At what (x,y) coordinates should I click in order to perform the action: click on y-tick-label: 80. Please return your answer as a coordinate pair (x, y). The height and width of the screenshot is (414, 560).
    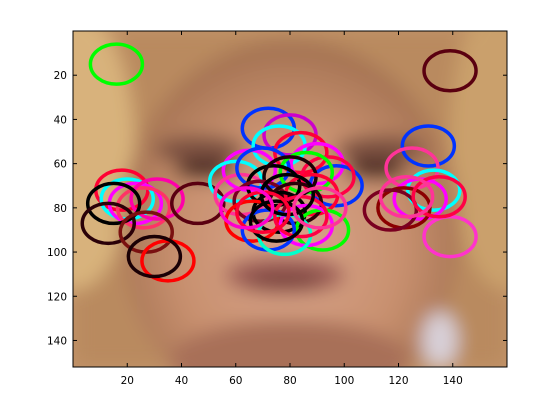
    Looking at the image, I should click on (60, 209).